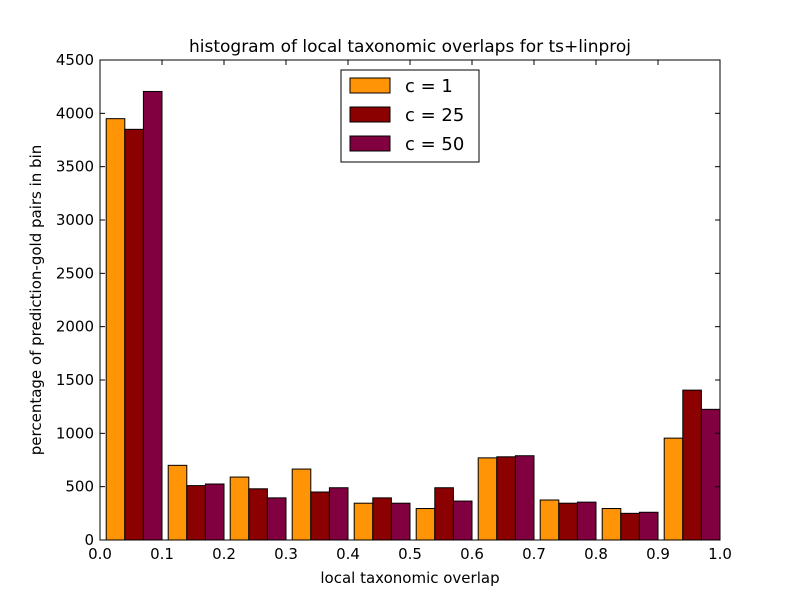 Image resolution: width=800 pixels, height=600 pixels. Describe the element at coordinates (89, 540) in the screenshot. I see `y-tick-label: 0` at that location.